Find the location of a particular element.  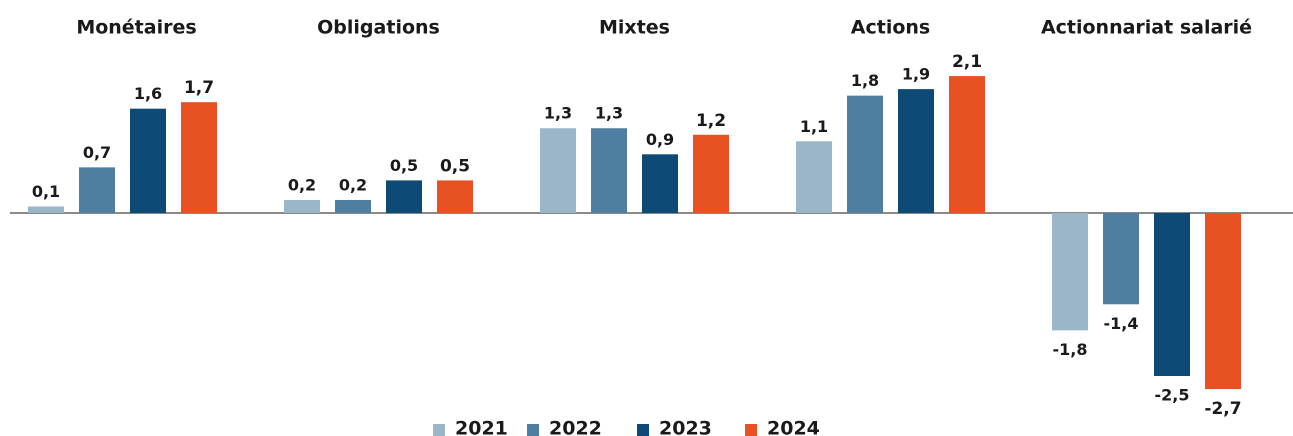

value-label: 1,2 is located at coordinates (711, 121).